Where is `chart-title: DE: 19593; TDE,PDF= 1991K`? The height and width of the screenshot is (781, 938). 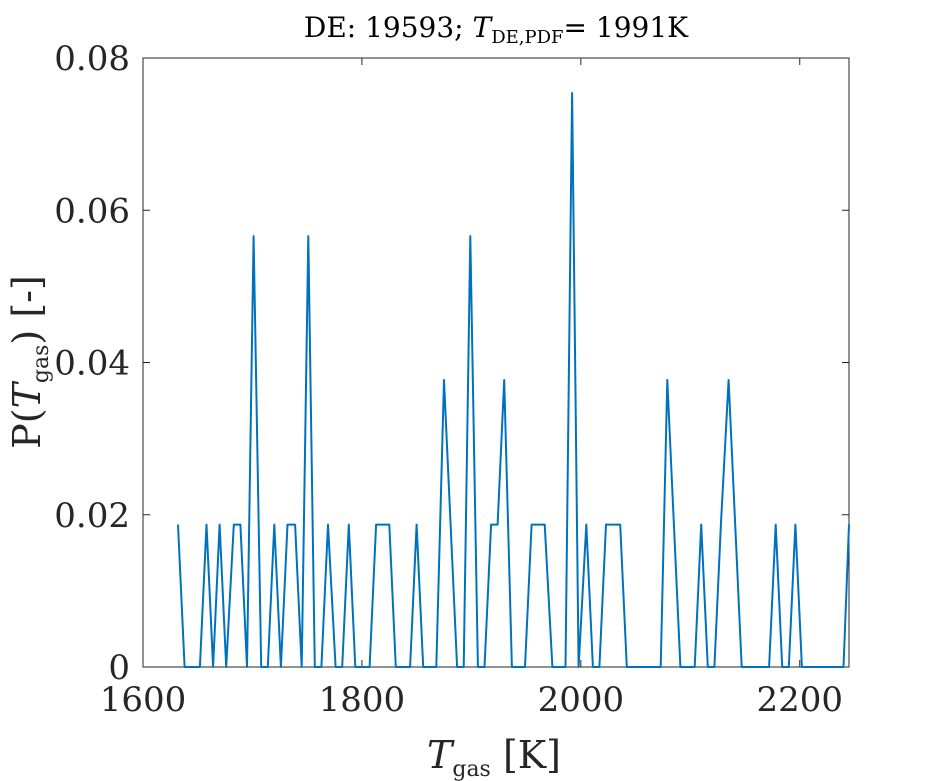
chart-title: DE: 19593; TDE,PDF= 1991K is located at coordinates (496, 29).